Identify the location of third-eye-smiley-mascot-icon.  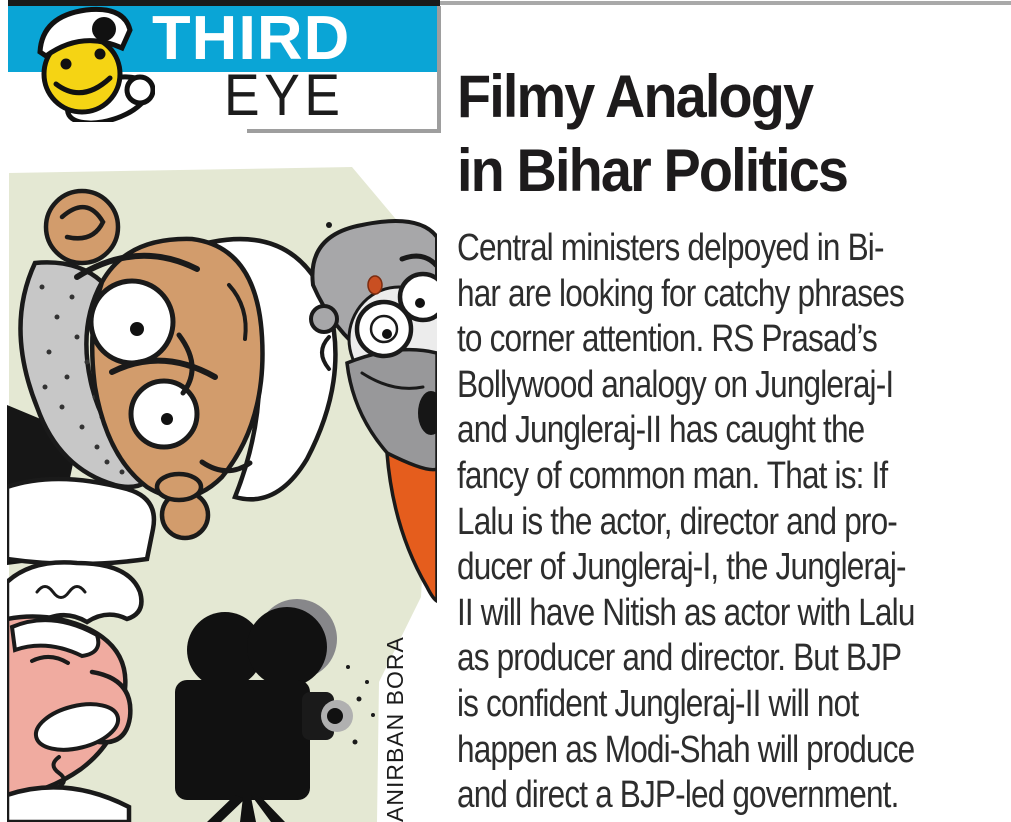
(96, 64).